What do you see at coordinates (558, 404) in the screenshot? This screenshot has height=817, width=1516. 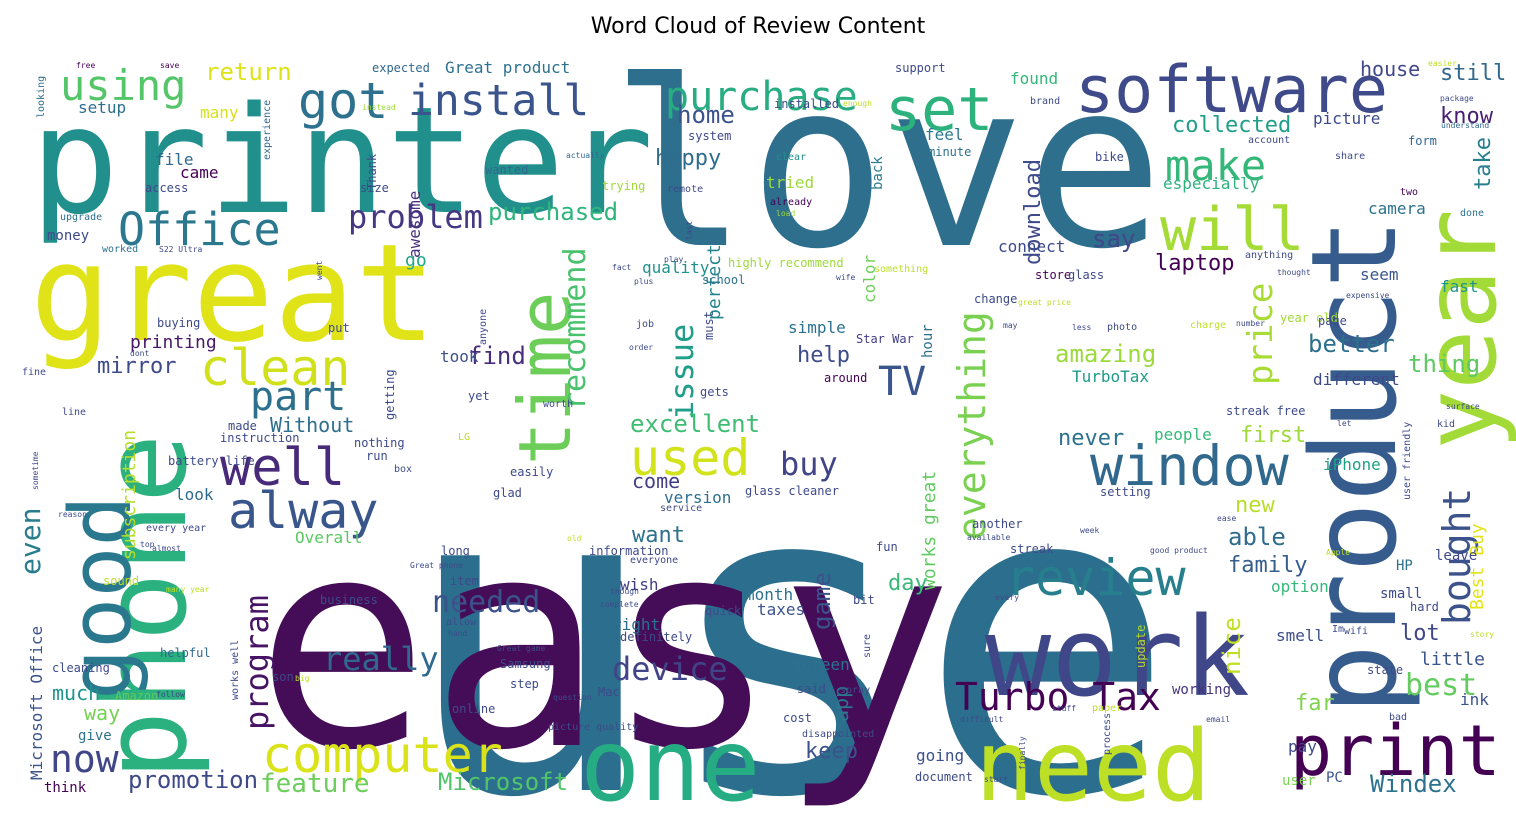 I see `word: worth` at bounding box center [558, 404].